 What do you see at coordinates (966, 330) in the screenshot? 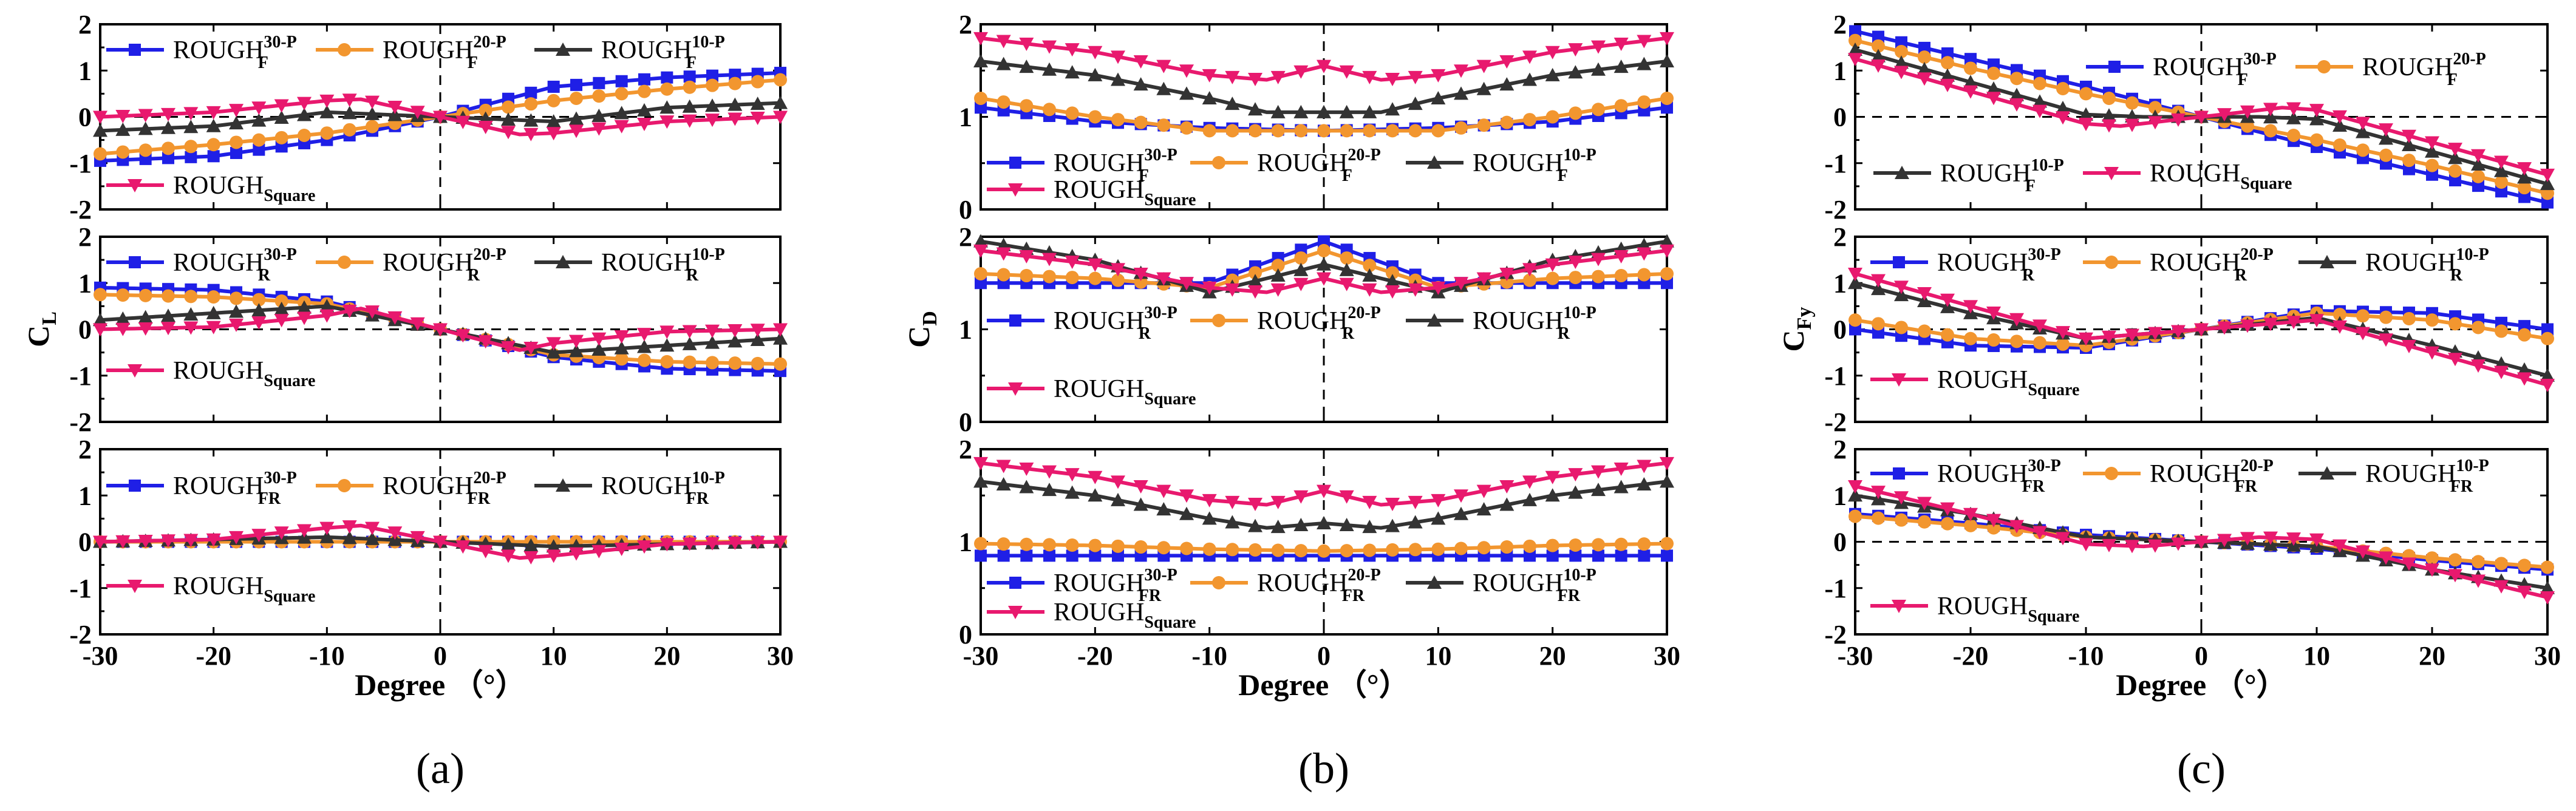
I see `y-tick-label: 1` at bounding box center [966, 330].